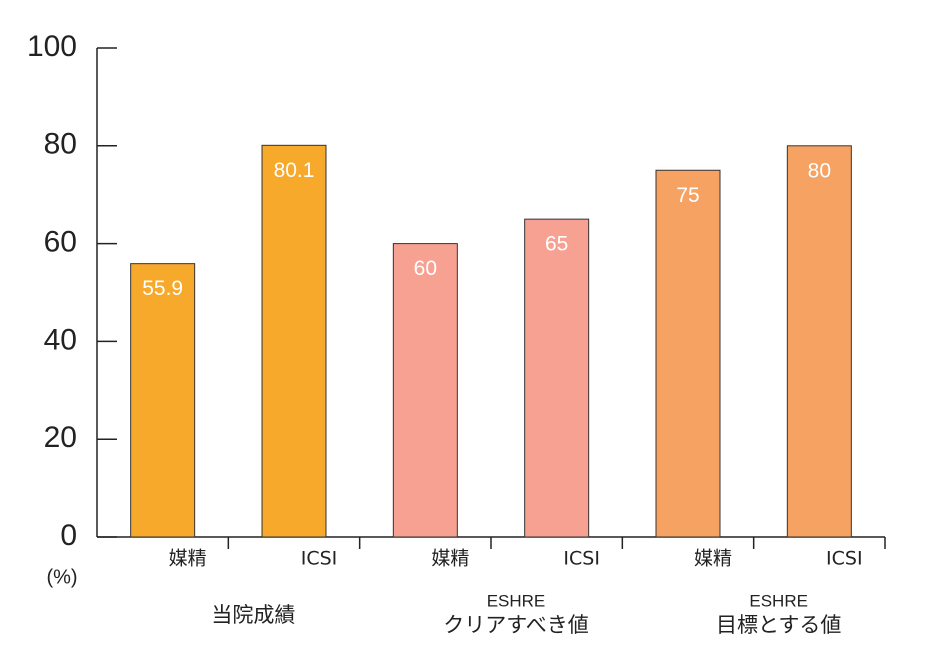  I want to click on value-label: 80.1, so click(294, 170).